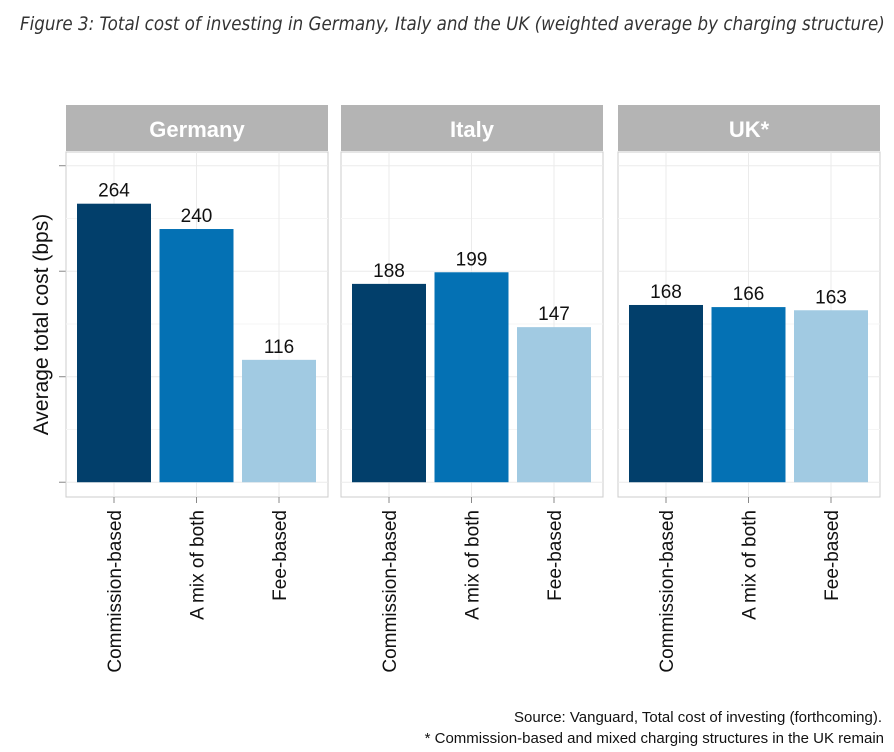  What do you see at coordinates (279, 347) in the screenshot?
I see `data-label: 116` at bounding box center [279, 347].